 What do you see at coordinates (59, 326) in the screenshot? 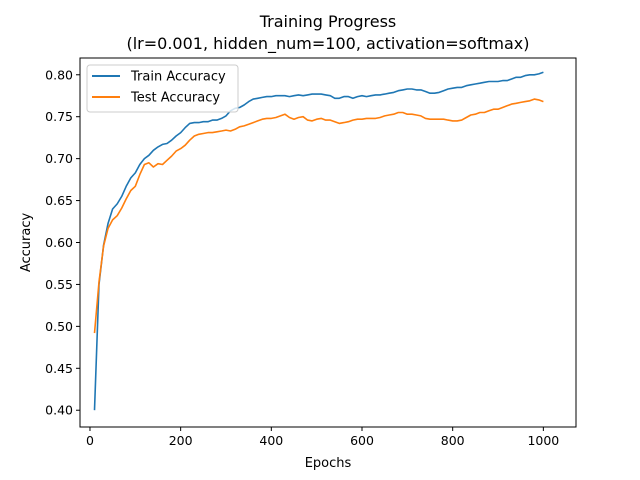
I see `y-tick-label: 0.50` at bounding box center [59, 326].